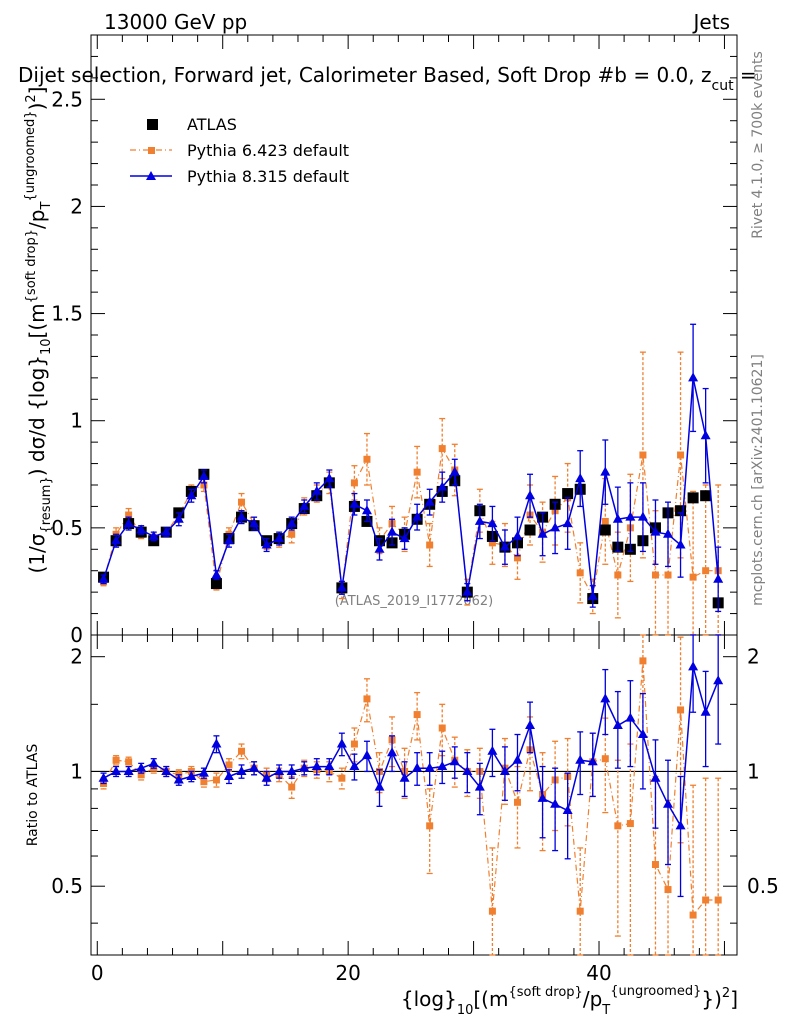 This screenshot has width=786, height=1024. Describe the element at coordinates (569, 1001) in the screenshot. I see `x-axis-title: {log}10[(m{soft drop}/pT{ungroomed}})2]` at that location.